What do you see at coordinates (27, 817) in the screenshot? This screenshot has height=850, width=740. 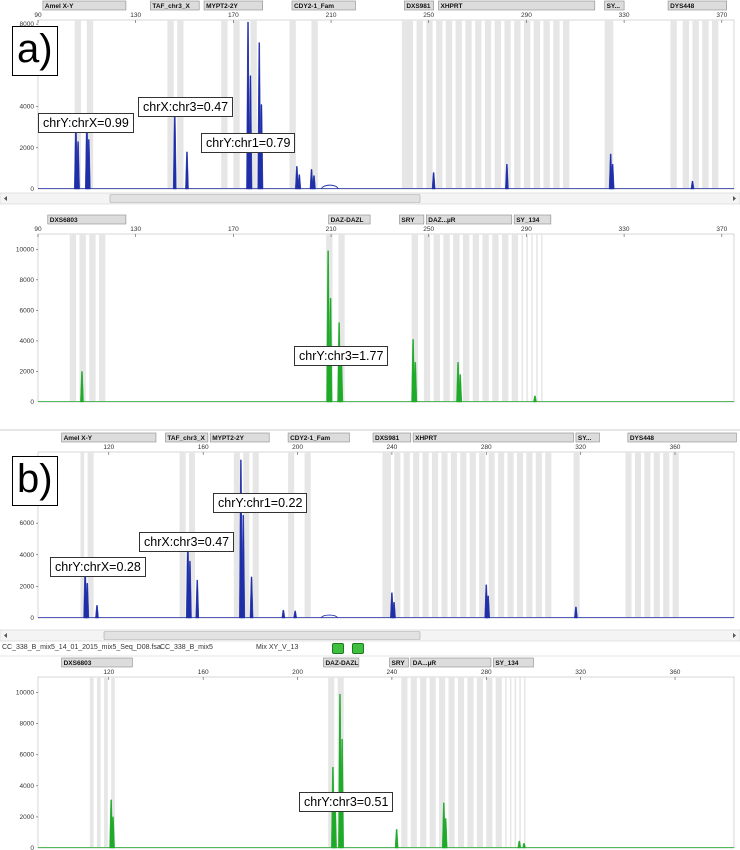 I see `y-tick-label: 2000` at bounding box center [27, 817].